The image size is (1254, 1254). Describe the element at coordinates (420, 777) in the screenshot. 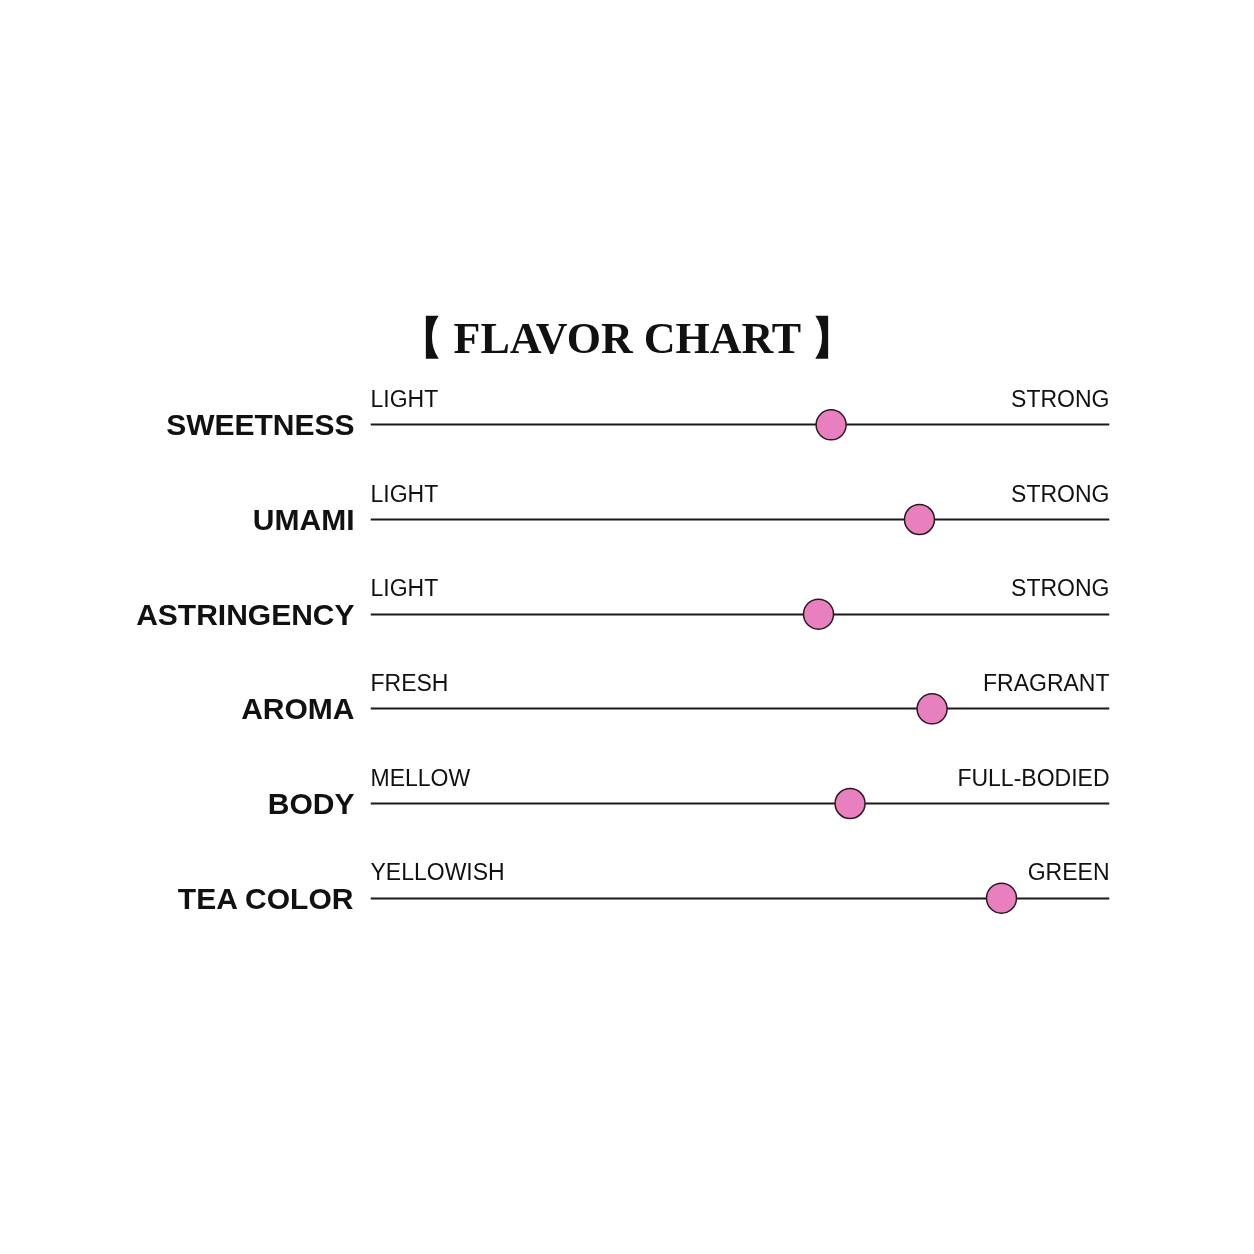

I see `annotation: MELLOW` at that location.